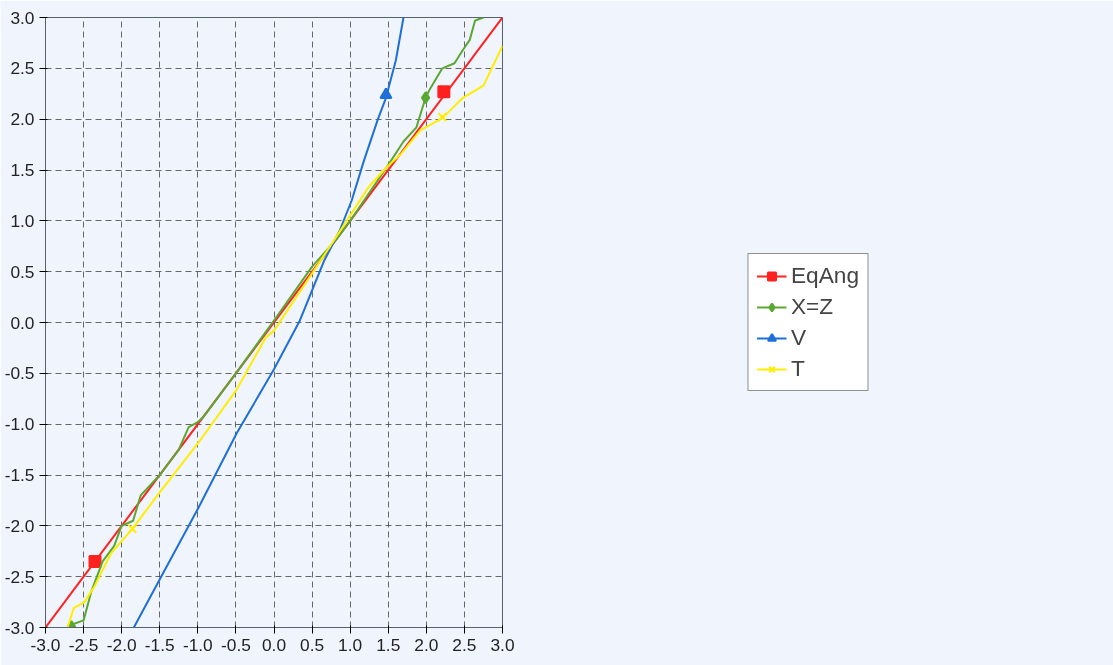 The width and height of the screenshot is (1113, 665). What do you see at coordinates (502, 644) in the screenshot?
I see `x-tick-label: 3.0` at bounding box center [502, 644].